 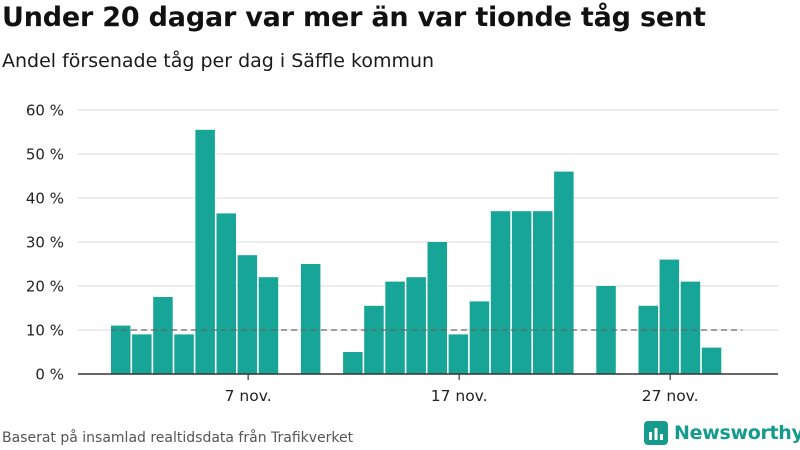 What do you see at coordinates (656, 433) in the screenshot?
I see `newsworthy-icon` at bounding box center [656, 433].